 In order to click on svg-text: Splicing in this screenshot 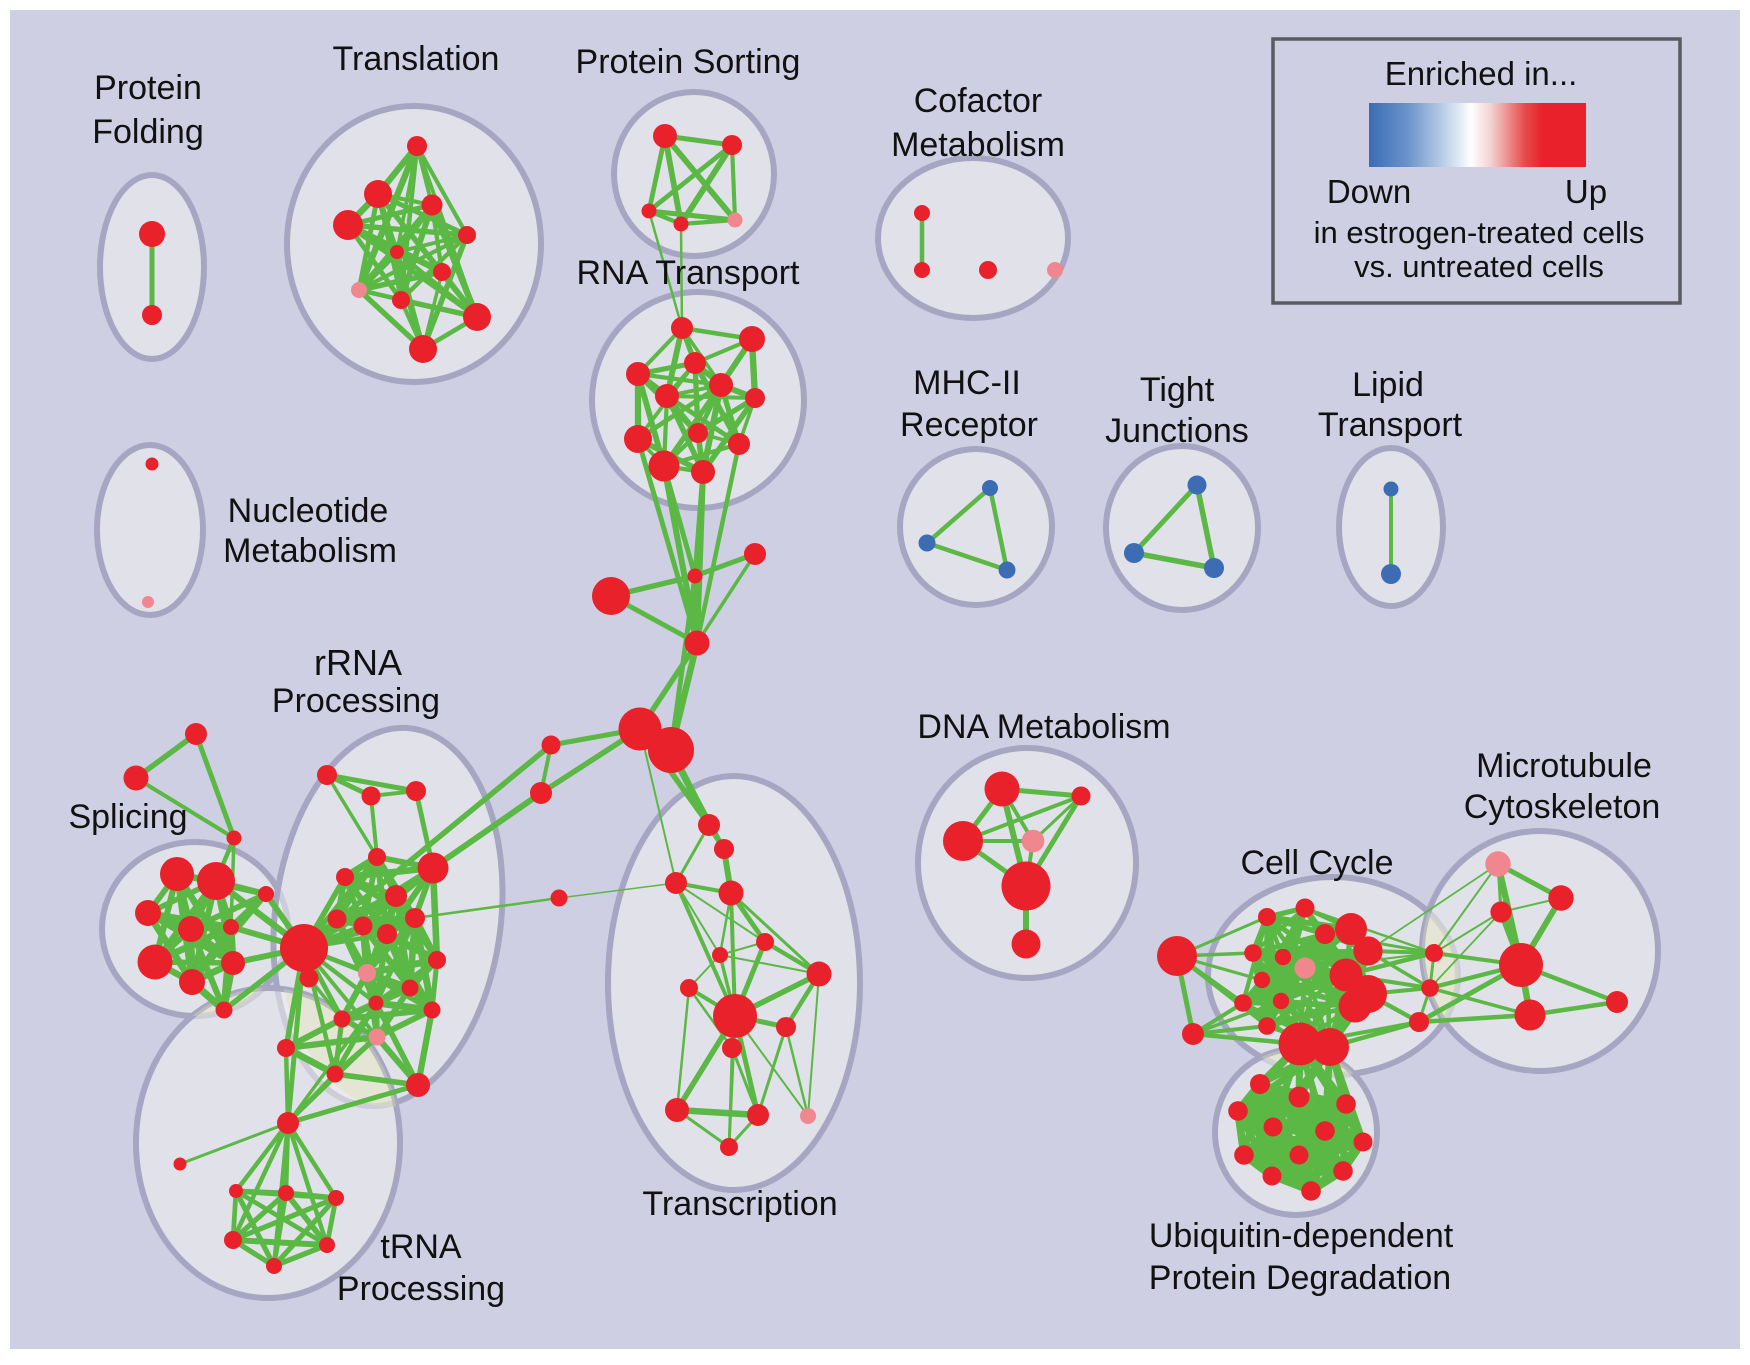, I will do `click(127, 817)`.